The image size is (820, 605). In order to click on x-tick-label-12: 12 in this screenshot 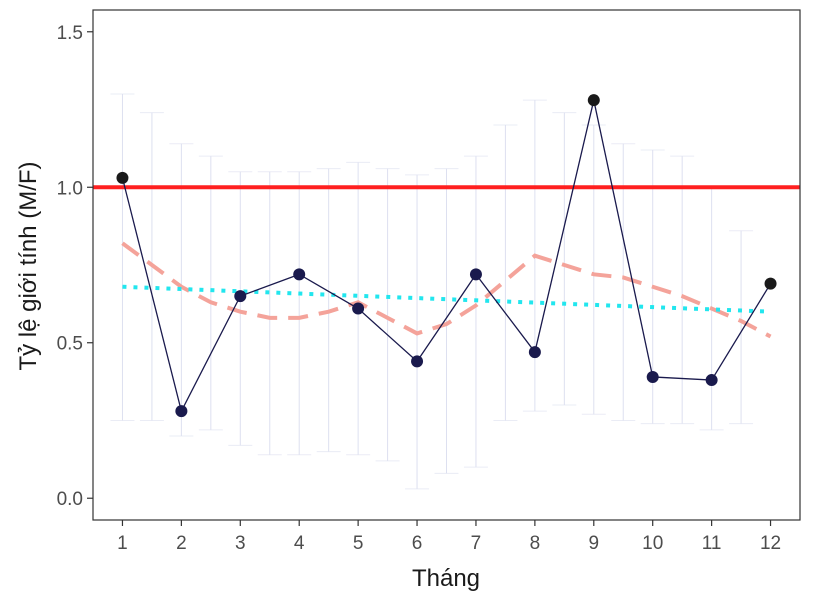, I will do `click(770, 543)`.